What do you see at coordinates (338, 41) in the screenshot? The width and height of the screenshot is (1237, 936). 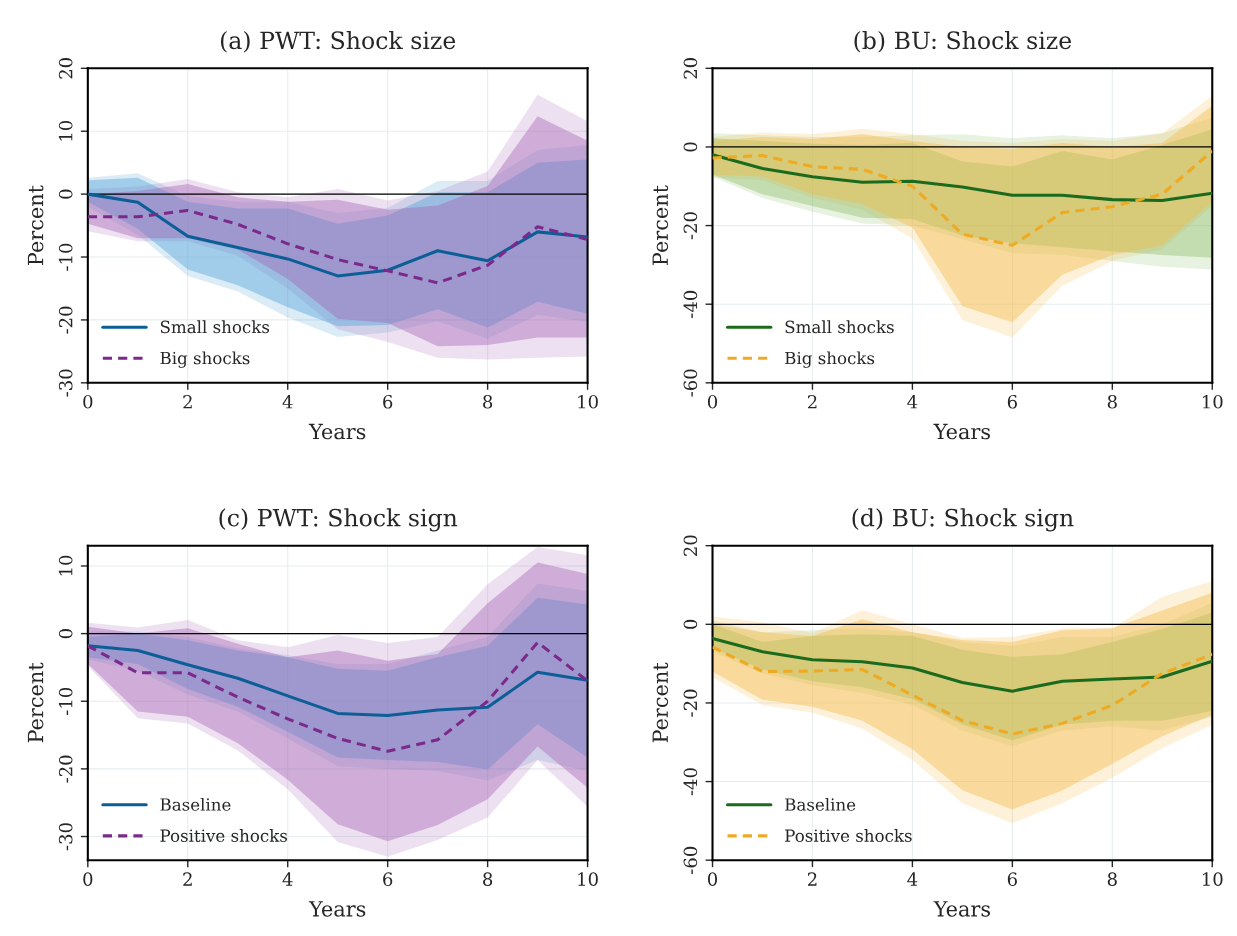 I see `chart-title: (a) PWT: Shock size` at bounding box center [338, 41].